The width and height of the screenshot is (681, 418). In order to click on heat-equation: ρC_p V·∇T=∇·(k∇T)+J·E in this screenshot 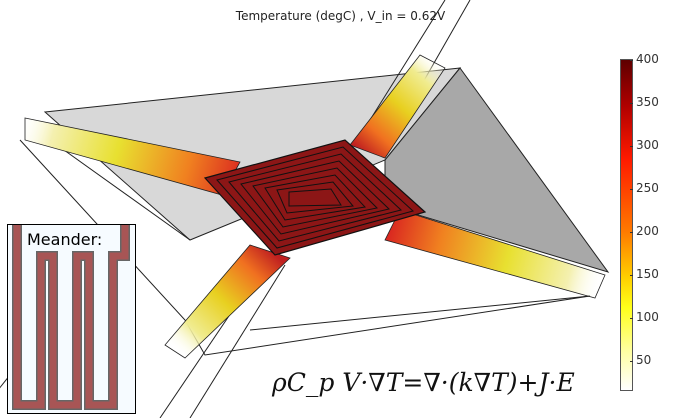, I will do `click(423, 382)`.